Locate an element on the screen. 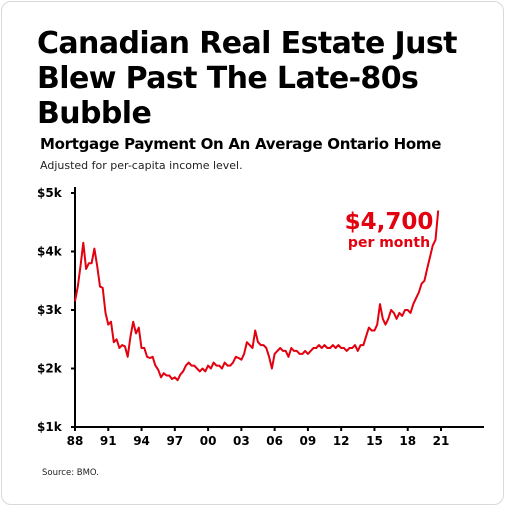  y-tick-label: $3k is located at coordinates (50, 310).